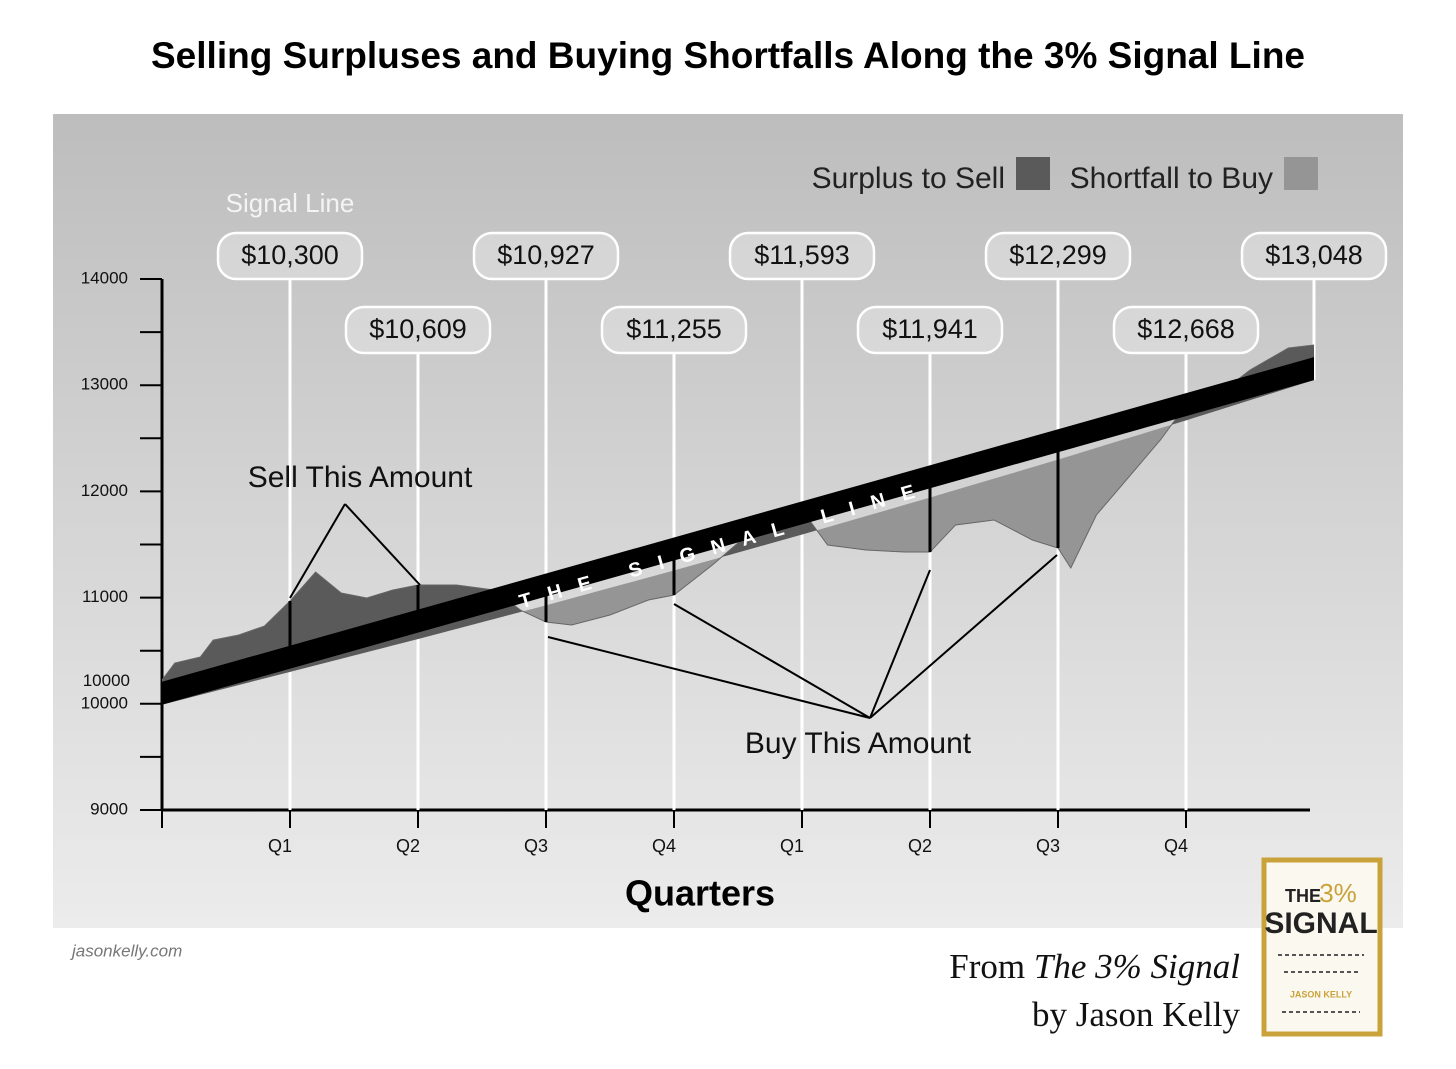 The width and height of the screenshot is (1456, 1069). Describe the element at coordinates (104, 384) in the screenshot. I see `y-tick-label: 13000` at that location.